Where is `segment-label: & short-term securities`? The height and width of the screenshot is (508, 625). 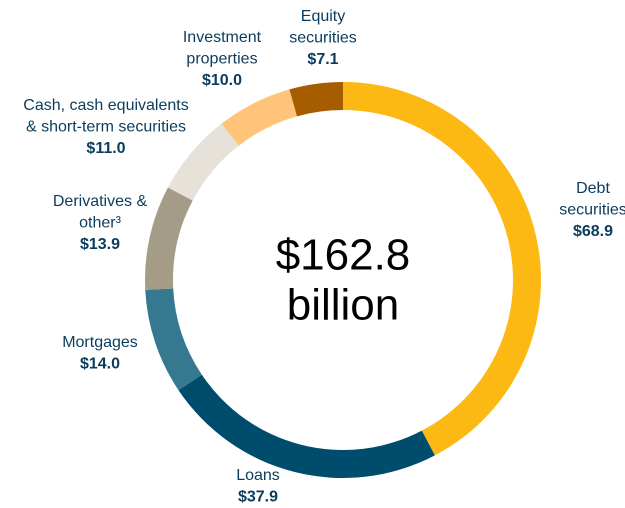 segment-label: & short-term securities is located at coordinates (106, 127).